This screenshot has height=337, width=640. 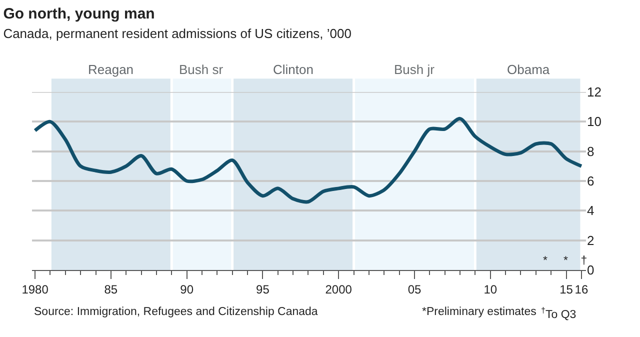 What do you see at coordinates (111, 289) in the screenshot?
I see `x-tick-label: 85` at bounding box center [111, 289].